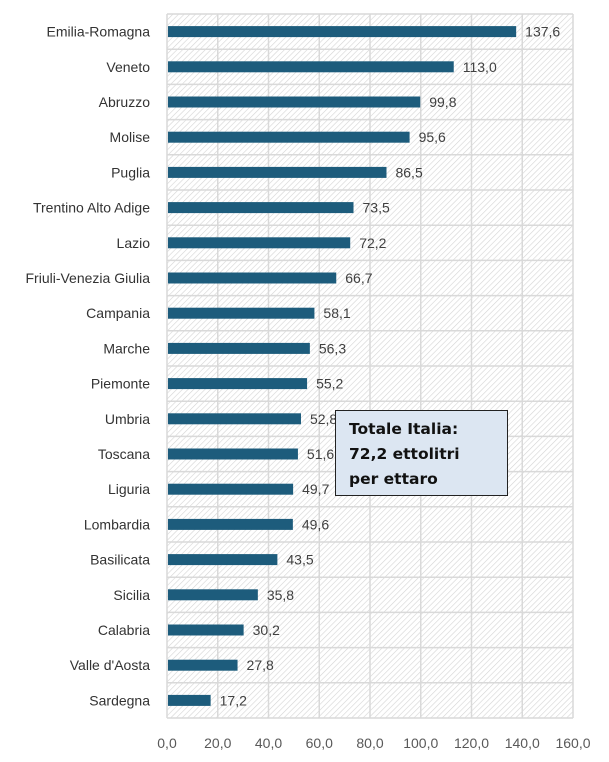  Describe the element at coordinates (110, 665) in the screenshot. I see `category-label: Valle d'Aosta` at that location.